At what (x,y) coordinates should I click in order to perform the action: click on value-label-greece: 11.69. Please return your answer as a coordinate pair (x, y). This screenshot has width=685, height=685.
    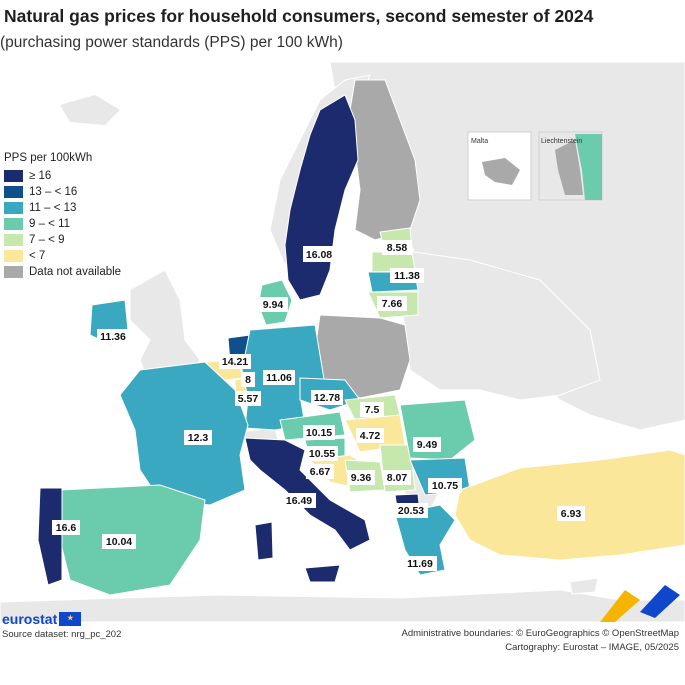
    Looking at the image, I should click on (420, 564).